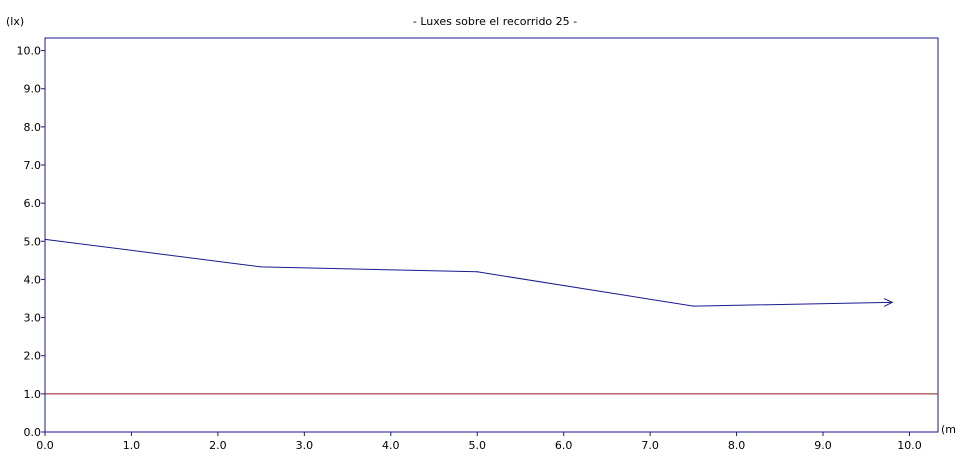  I want to click on y-axis-ticks: 0.0 1.0 2.0 3.0 4.0 5.0 6.0 7.0 8.0 9.0 10.0, so click(31, 242).